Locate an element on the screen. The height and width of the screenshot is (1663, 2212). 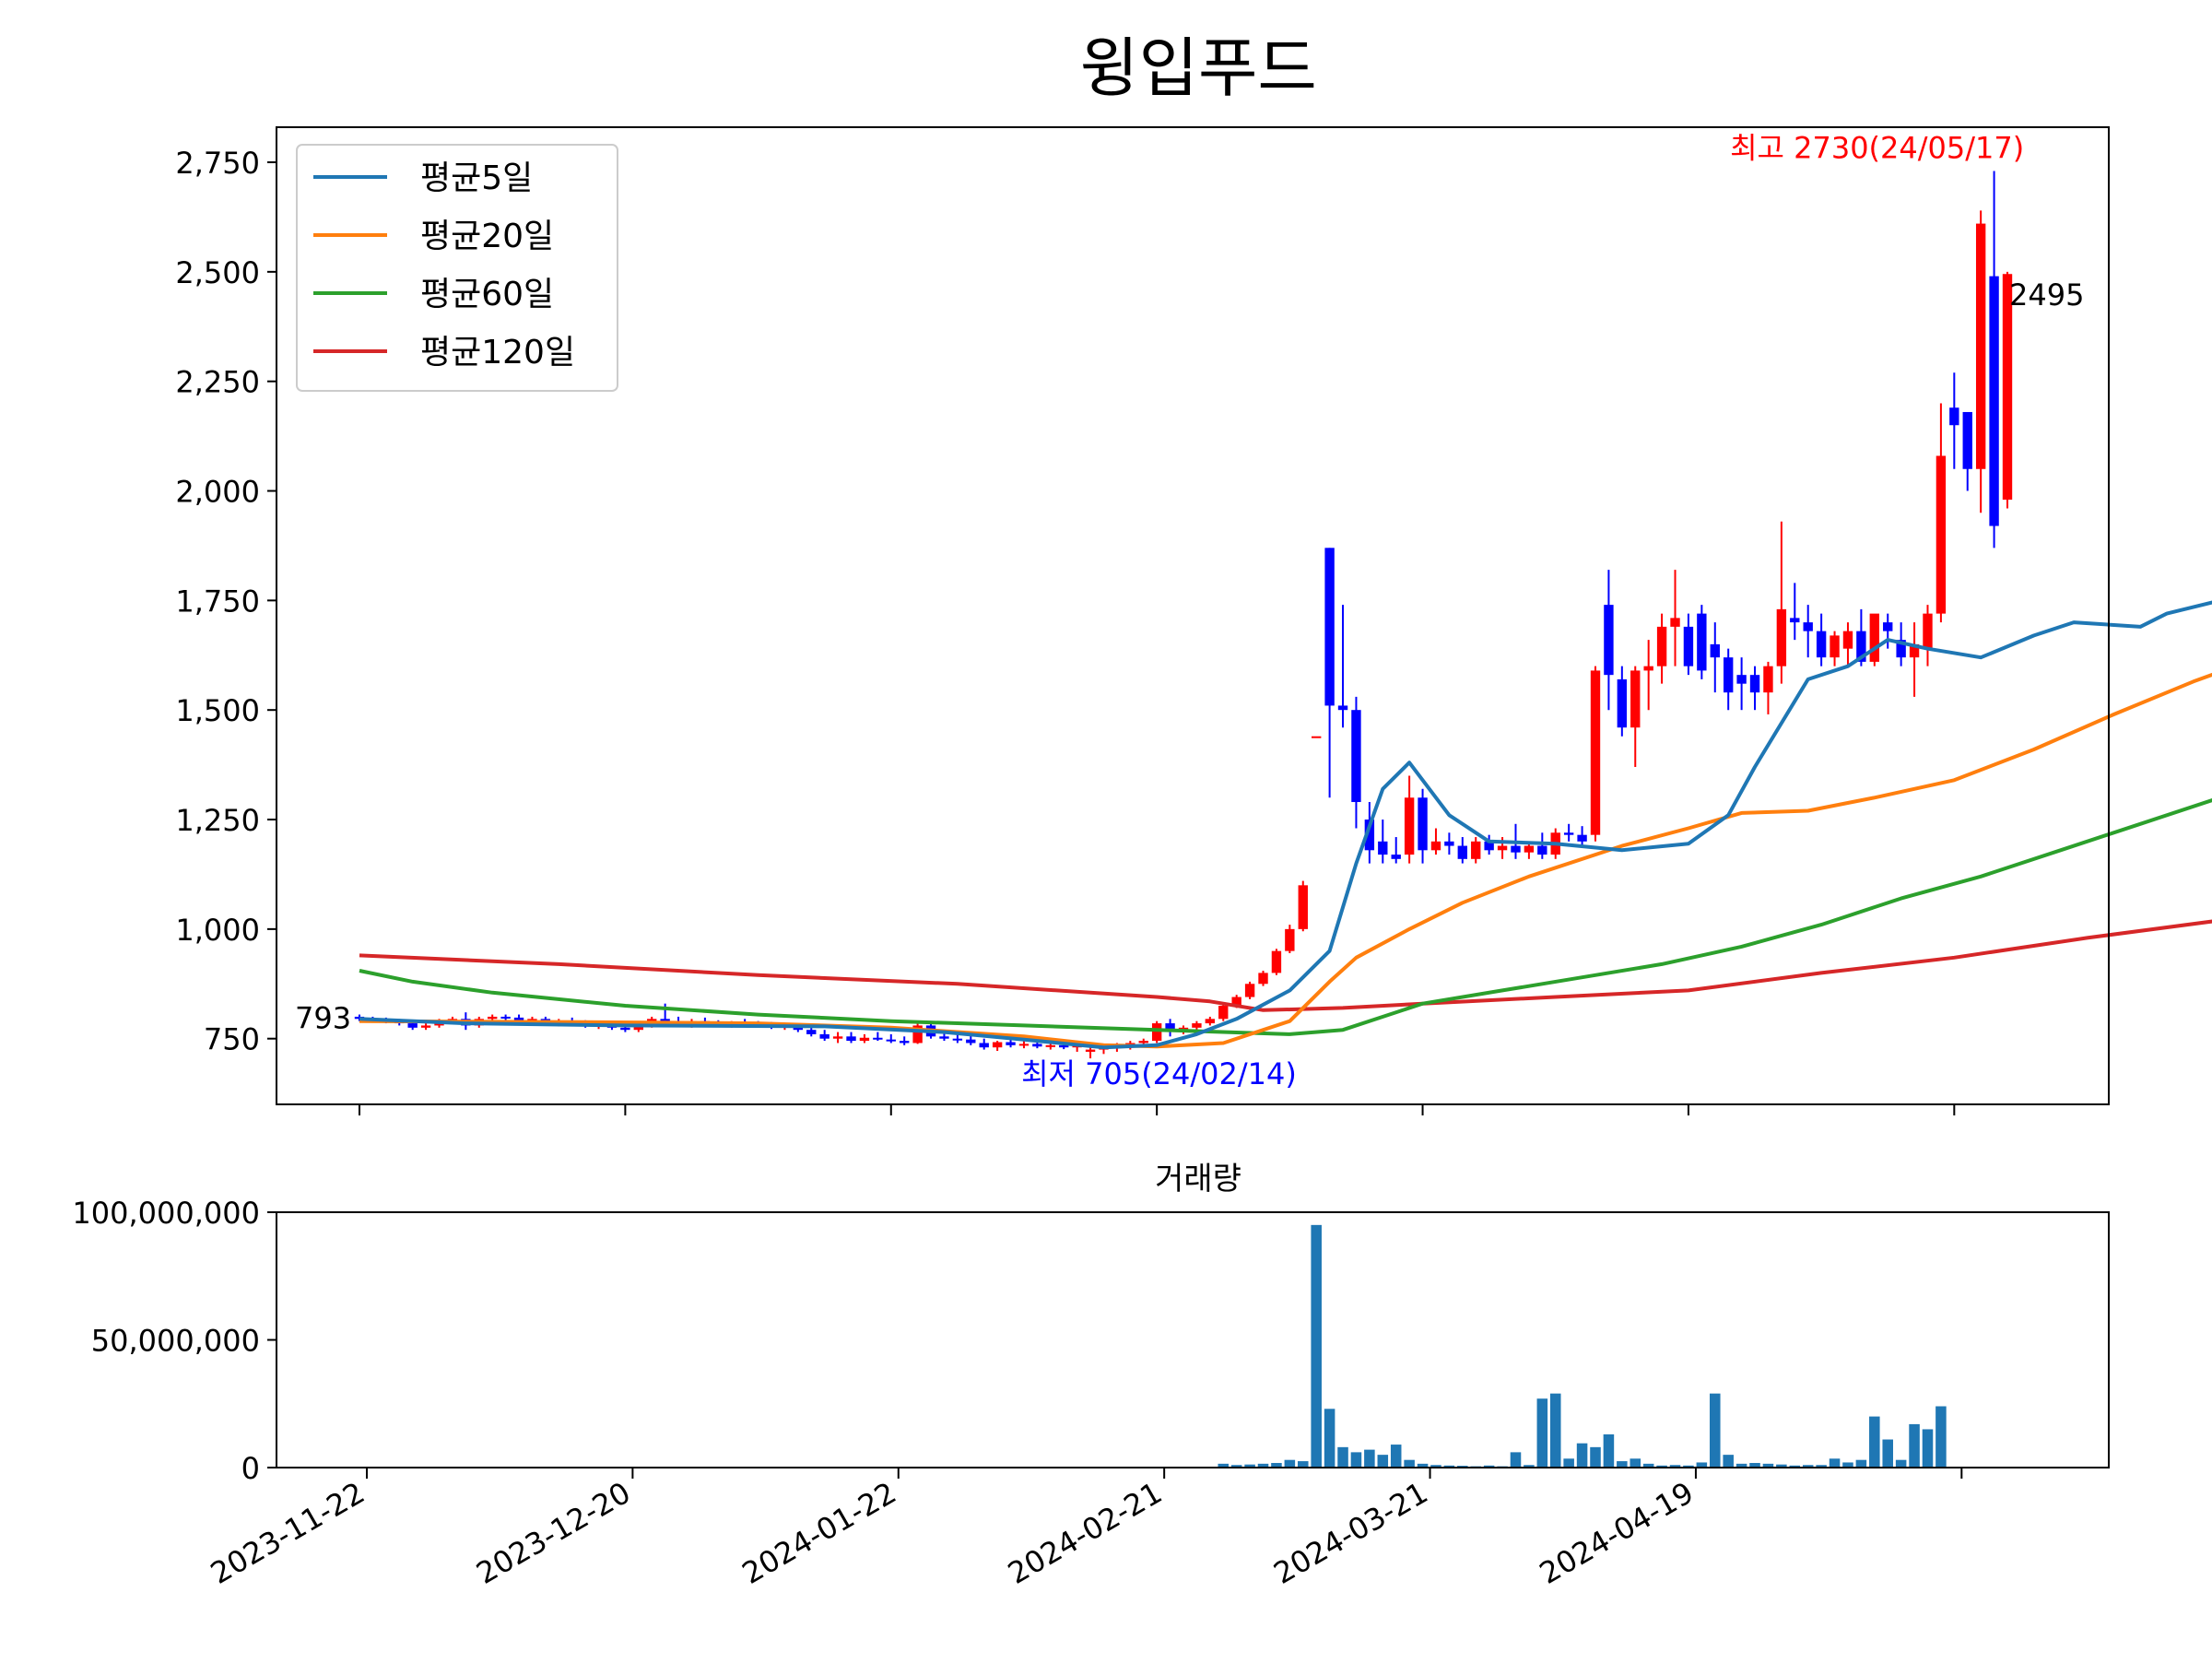
date-tick-label: 2023-11-22 is located at coordinates (288, 1533).